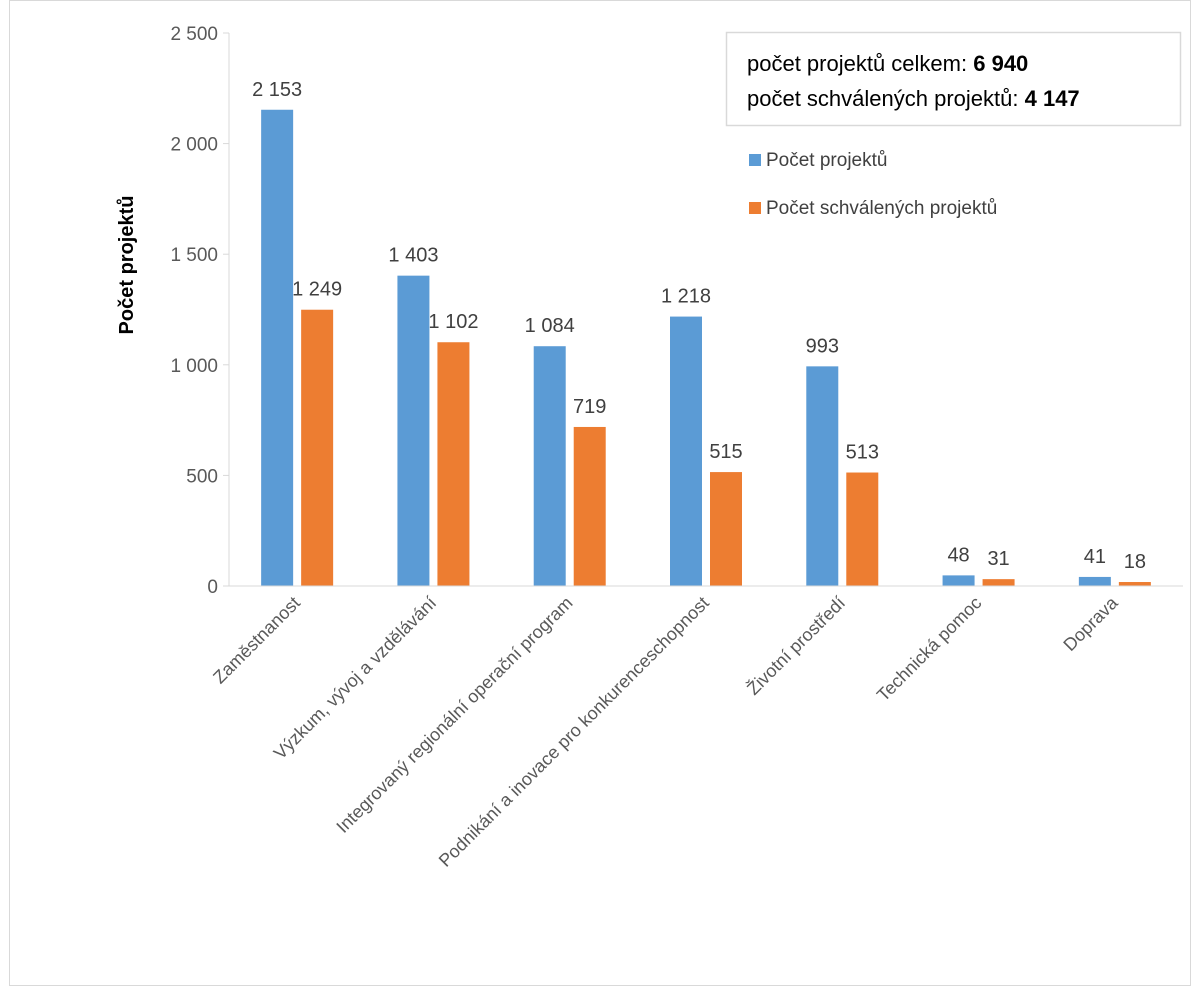  Describe the element at coordinates (881, 208) in the screenshot. I see `legend-label-approved: Počet schválených projektů` at that location.